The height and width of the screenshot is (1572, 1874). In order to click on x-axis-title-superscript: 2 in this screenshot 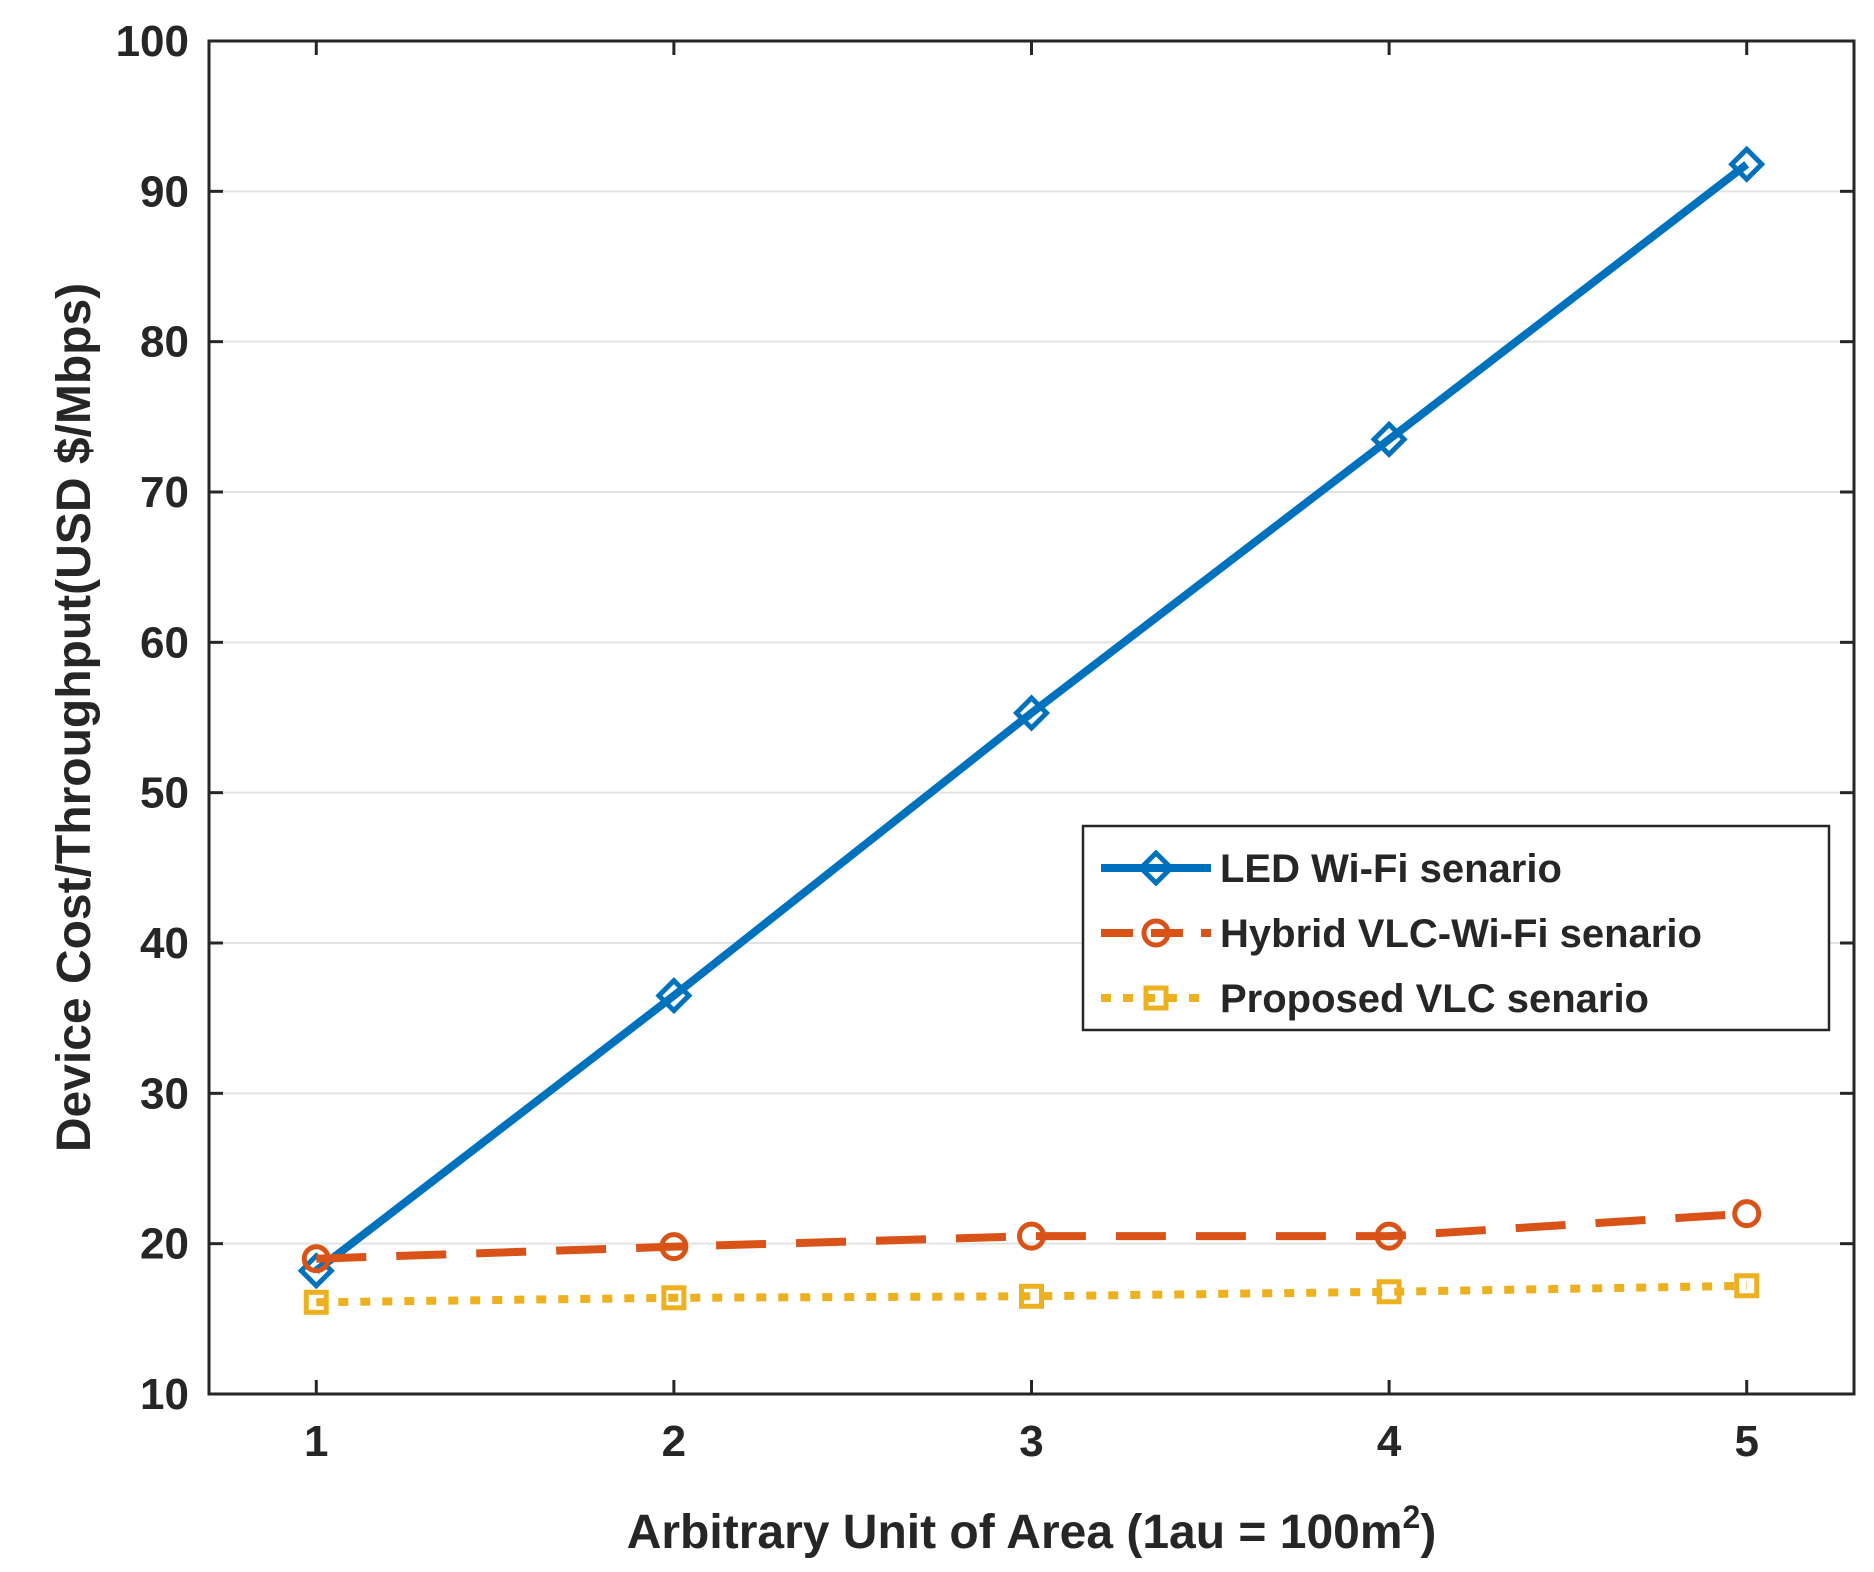, I will do `click(1412, 1517)`.